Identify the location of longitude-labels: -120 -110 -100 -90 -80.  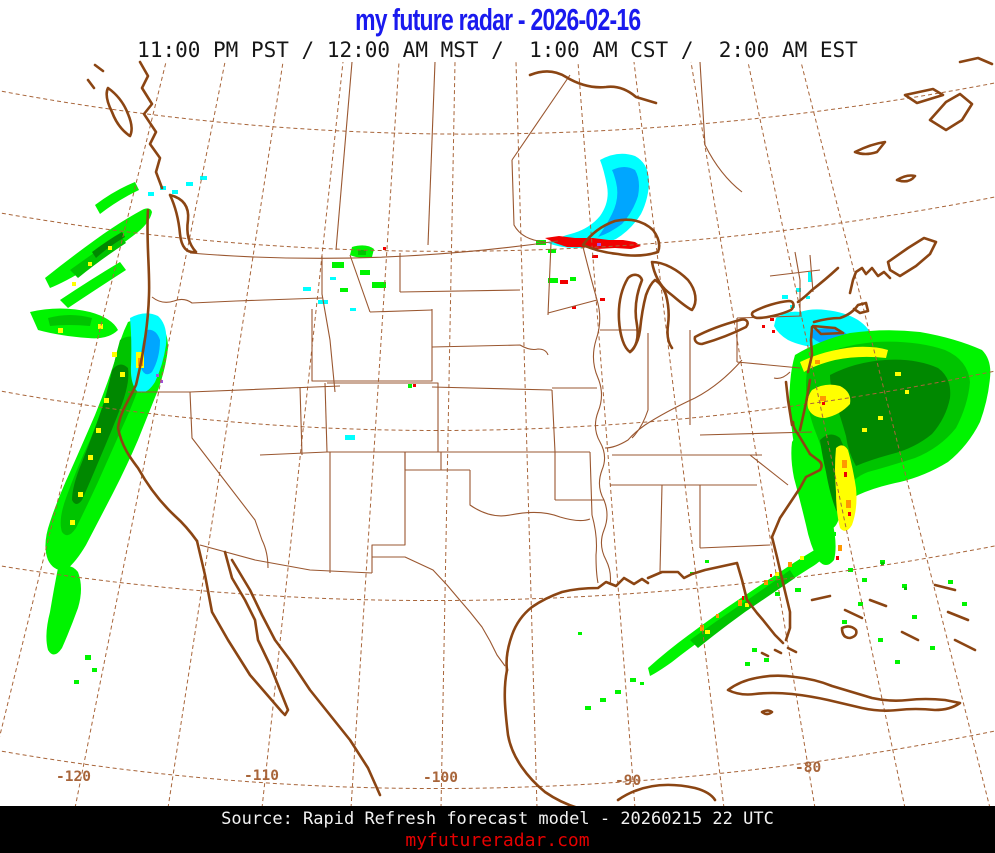
(438, 774).